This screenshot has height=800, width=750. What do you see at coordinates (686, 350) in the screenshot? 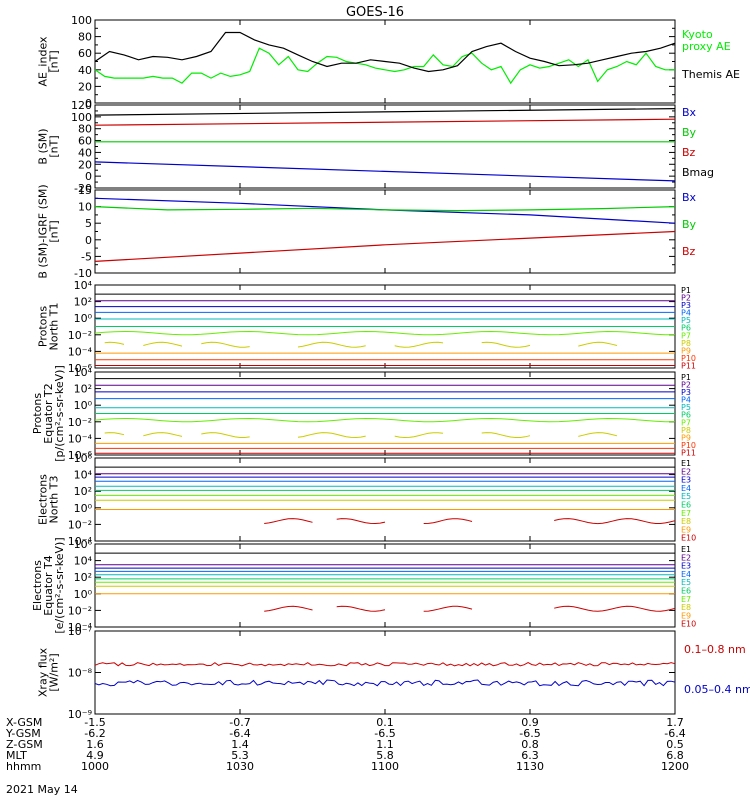
I see `channel-label: P9` at bounding box center [686, 350].